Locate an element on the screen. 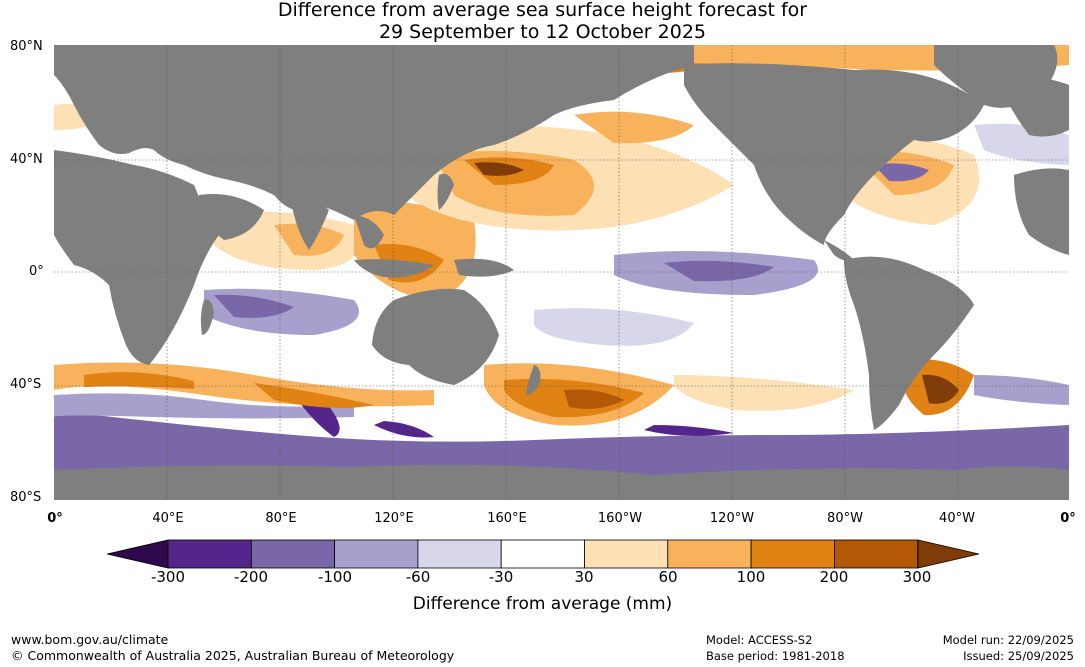  lat-label-40s: 40°S is located at coordinates (26, 384).